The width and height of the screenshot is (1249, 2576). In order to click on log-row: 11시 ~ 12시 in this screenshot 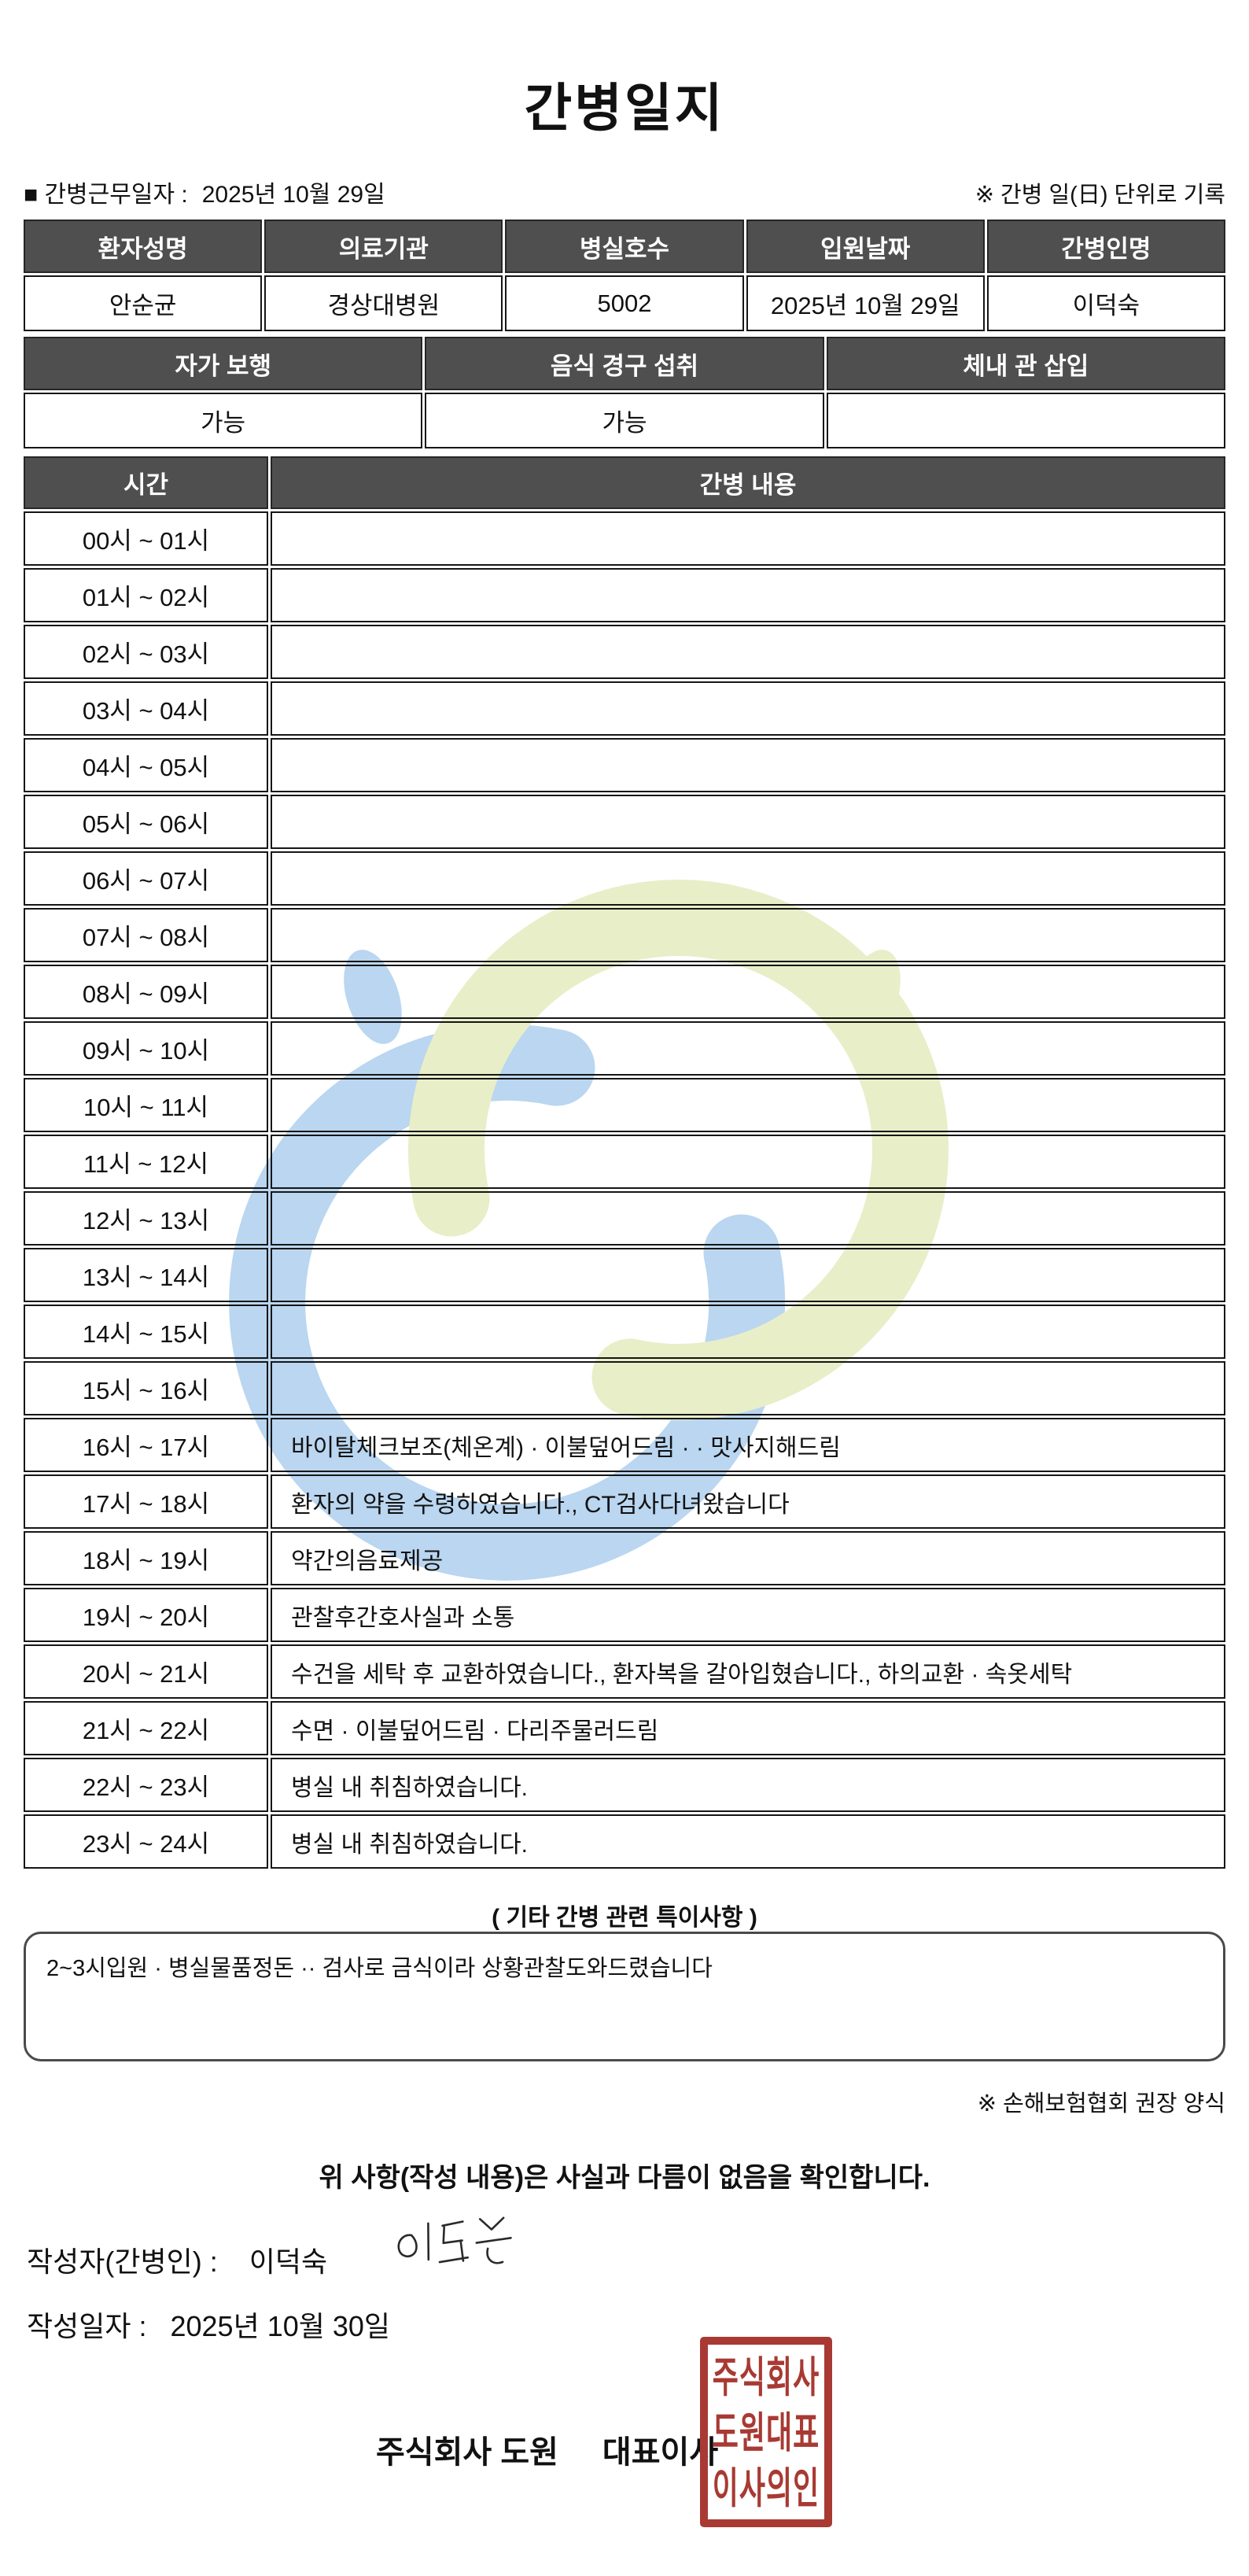, I will do `click(624, 1162)`.